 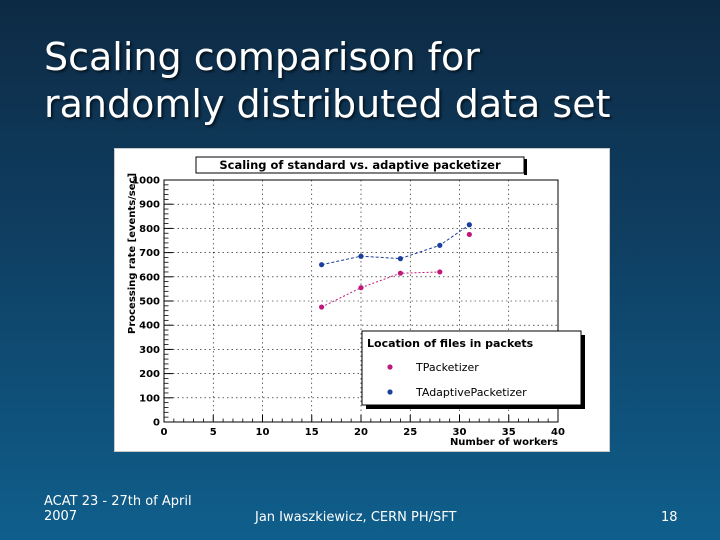 What do you see at coordinates (132, 253) in the screenshot?
I see `y-axis-label: Processing rate [events/sec]` at bounding box center [132, 253].